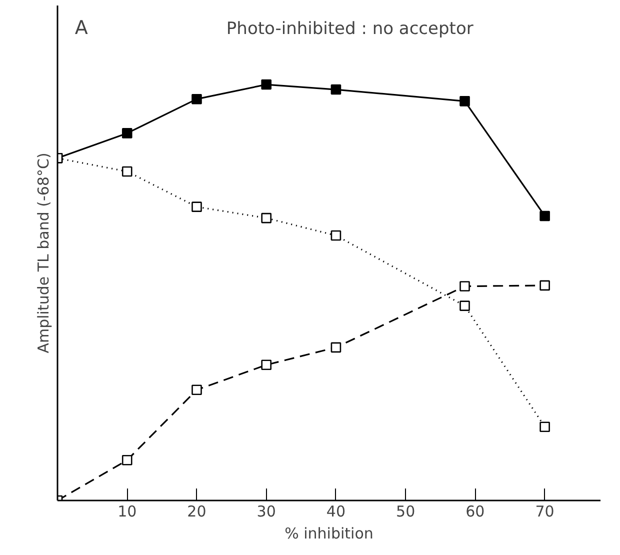  I want to click on x-axis-title: % inhibition, so click(329, 533).